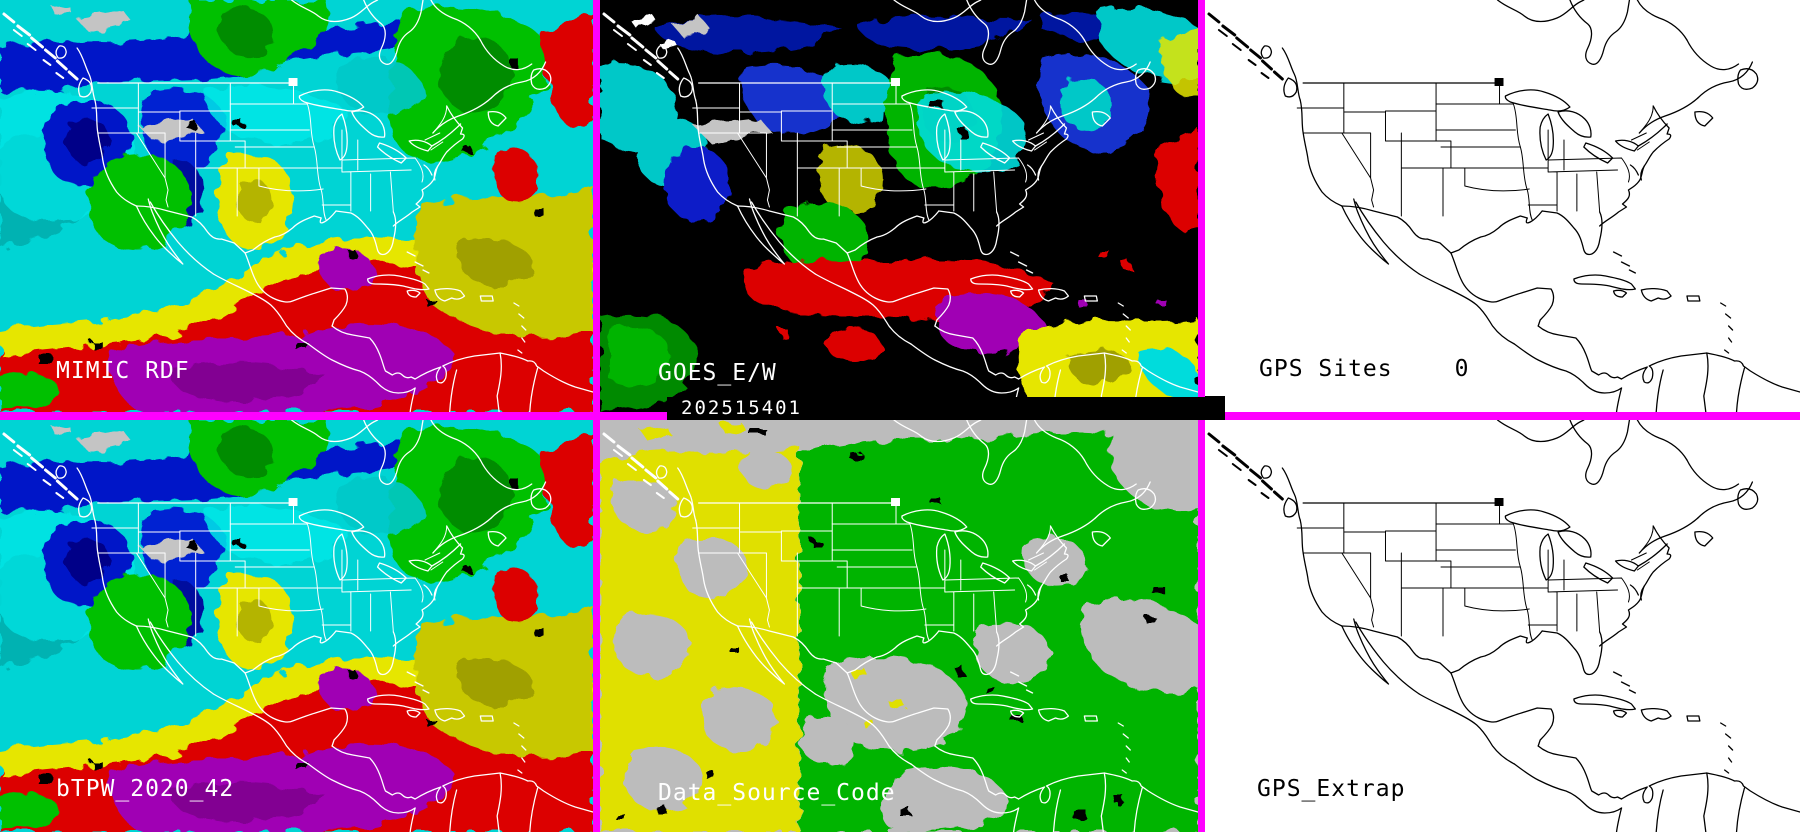 Image resolution: width=1800 pixels, height=832 pixels. What do you see at coordinates (1331, 789) in the screenshot?
I see `panel-label-gps-extrap: GPS_Extrap` at bounding box center [1331, 789].